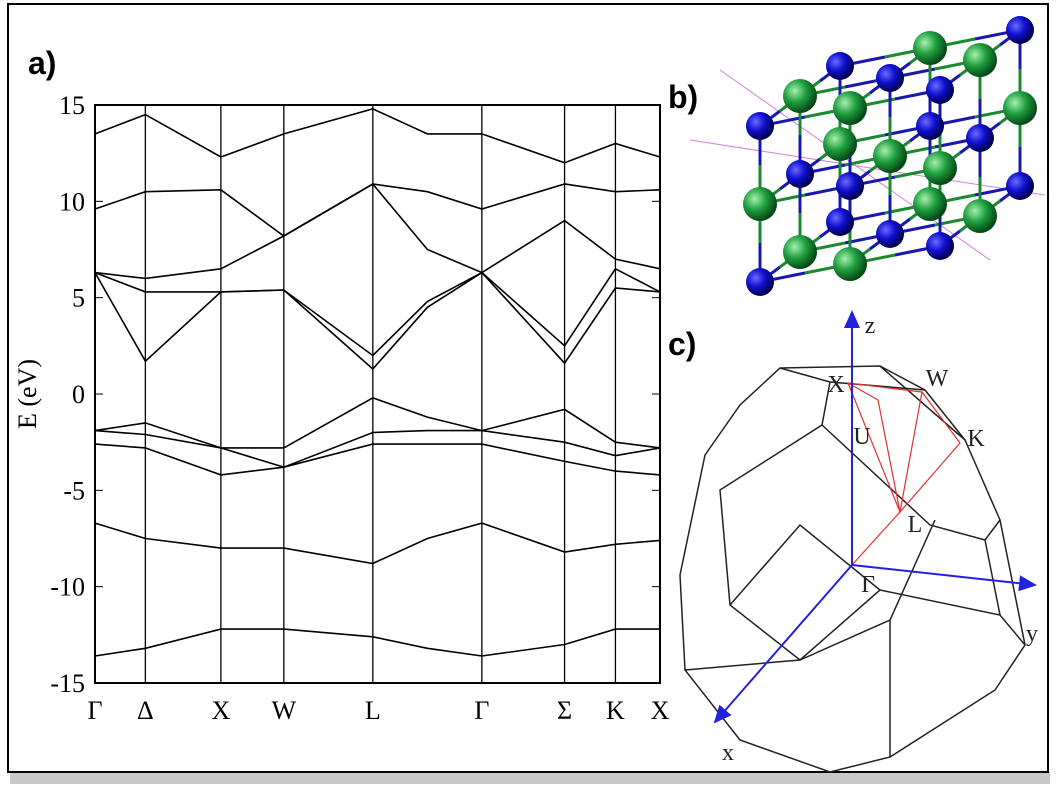  I want to click on bz-label: U, so click(861, 437).